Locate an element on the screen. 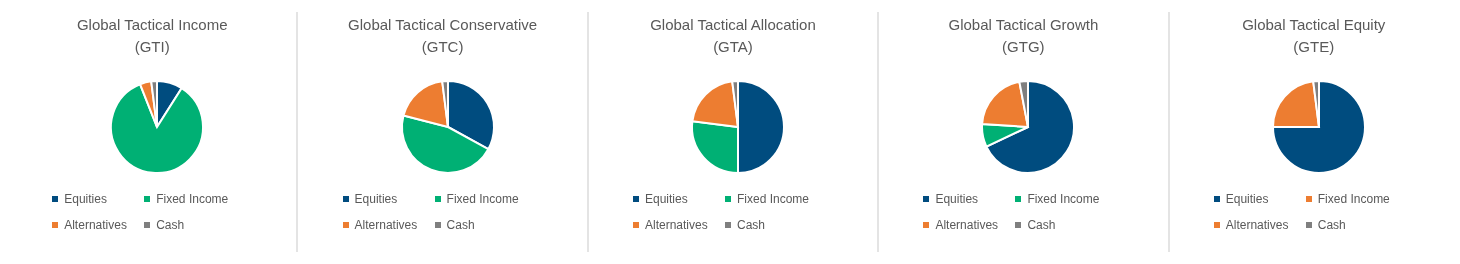 The width and height of the screenshot is (1460, 264). chart-title: Global Tactical Allocation (GTA) is located at coordinates (733, 36).